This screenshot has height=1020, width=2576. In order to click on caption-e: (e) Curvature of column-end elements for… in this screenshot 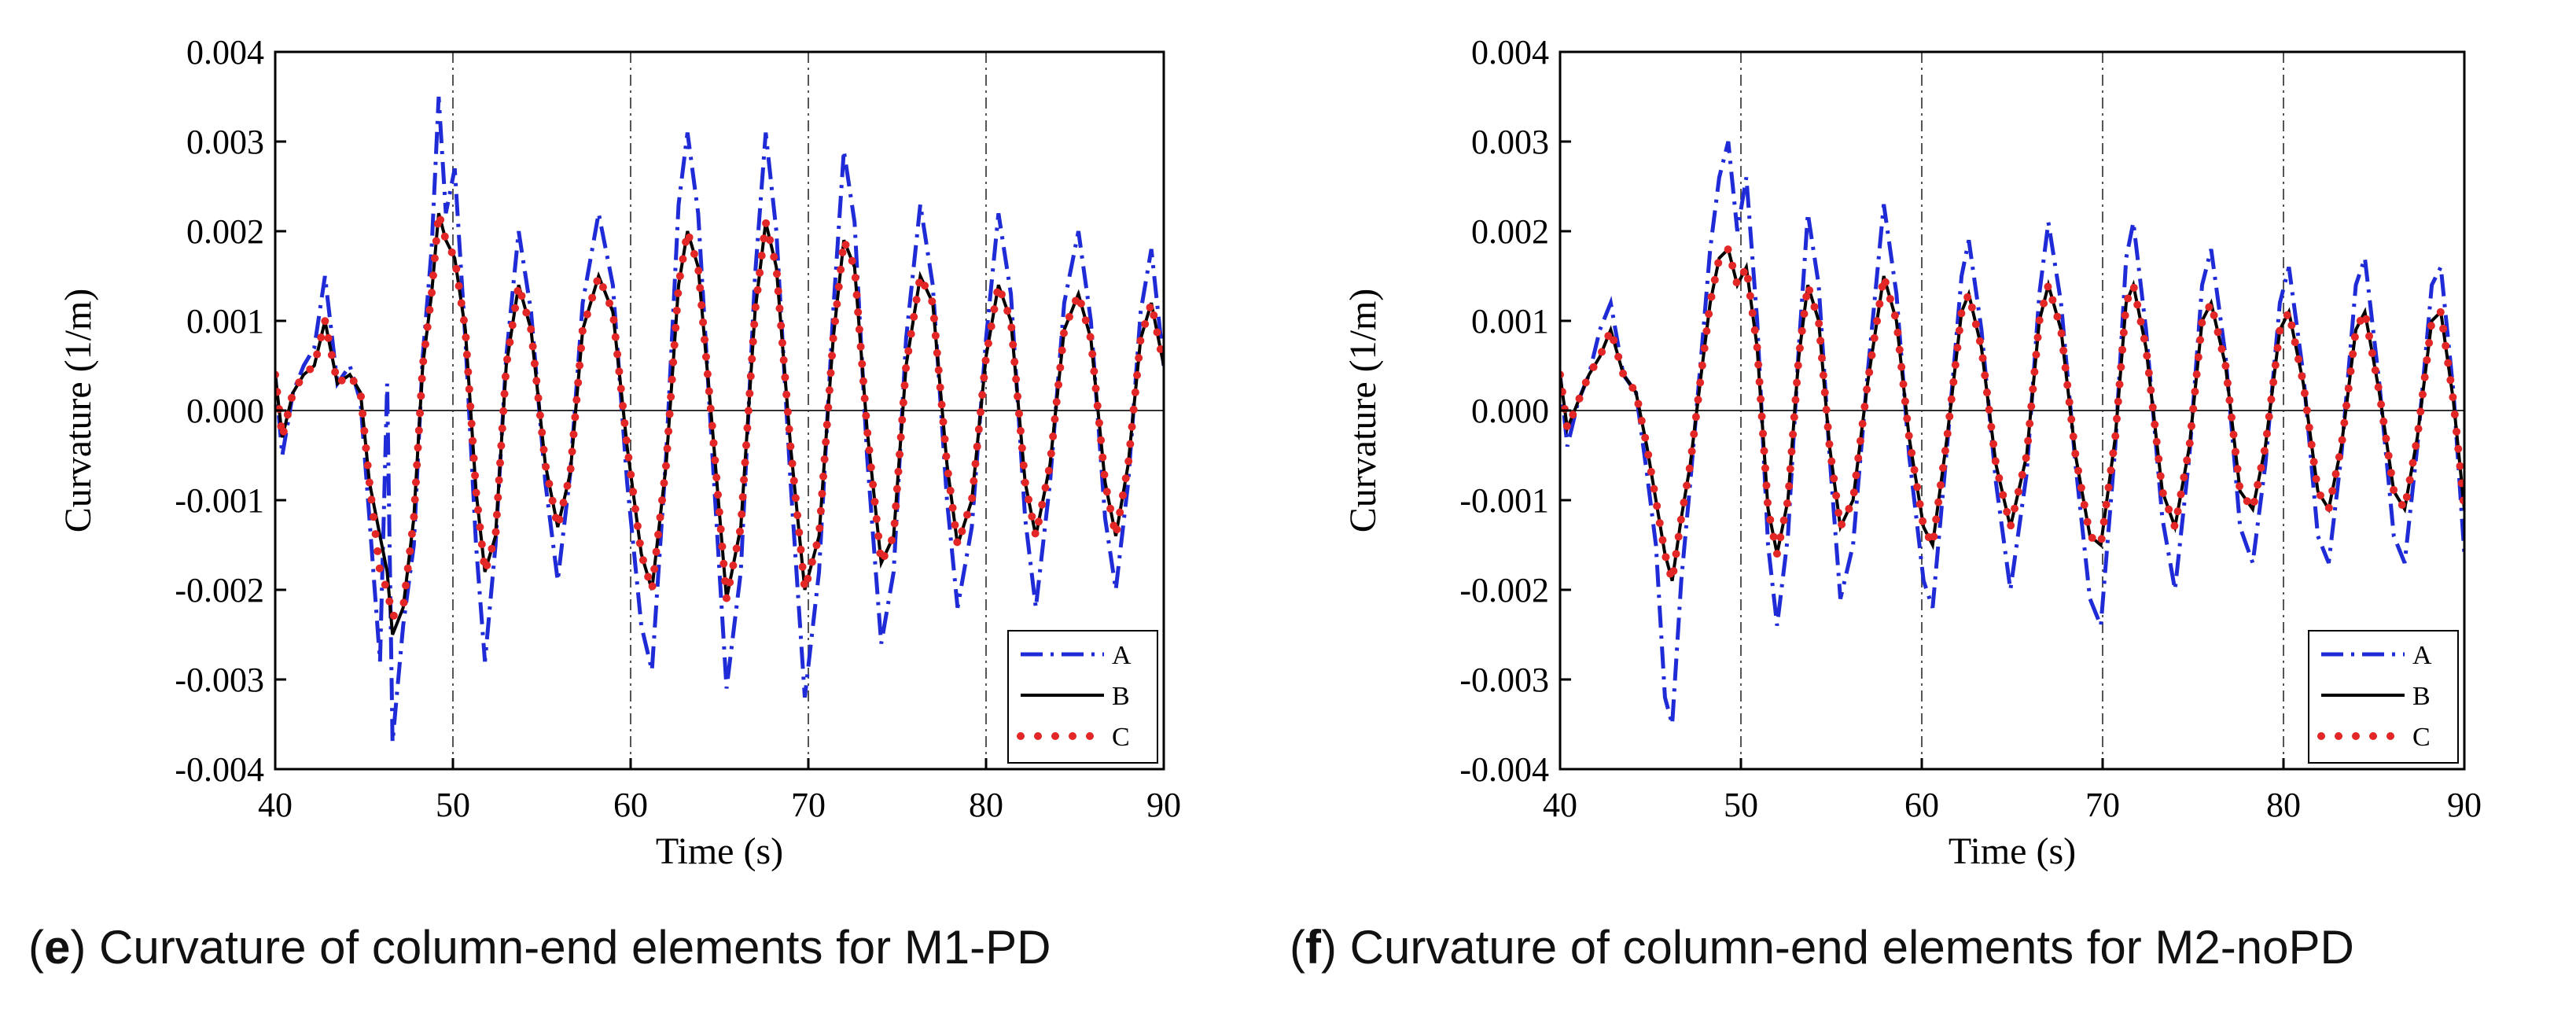, I will do `click(539, 947)`.